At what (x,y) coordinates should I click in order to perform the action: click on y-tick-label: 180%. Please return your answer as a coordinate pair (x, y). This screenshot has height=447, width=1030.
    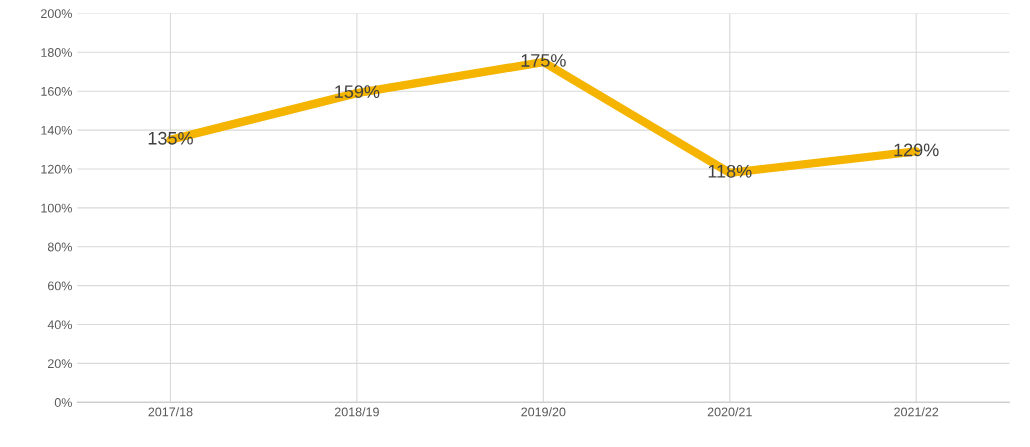
    Looking at the image, I should click on (56, 52).